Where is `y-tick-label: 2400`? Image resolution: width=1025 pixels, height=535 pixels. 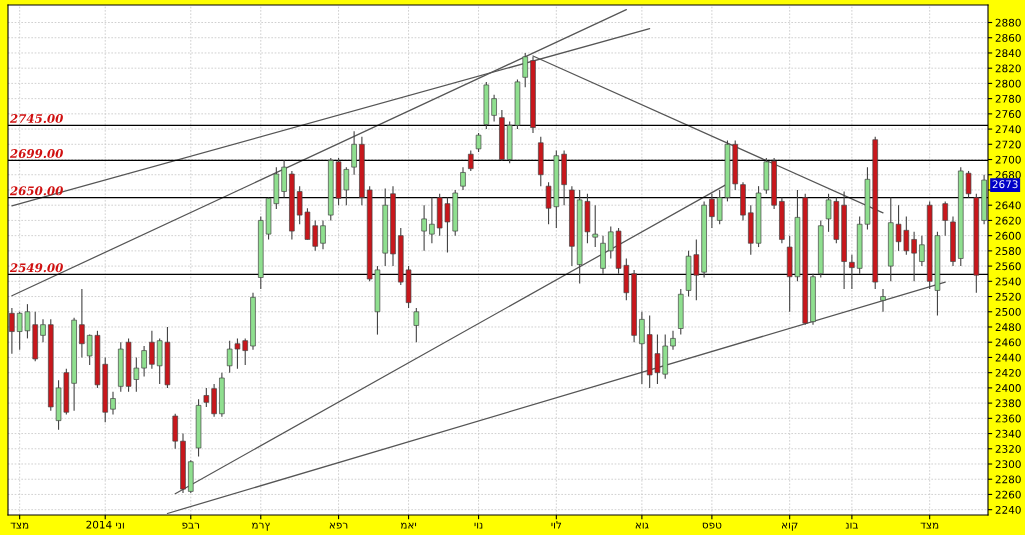 y-tick-label: 2400 is located at coordinates (1008, 388).